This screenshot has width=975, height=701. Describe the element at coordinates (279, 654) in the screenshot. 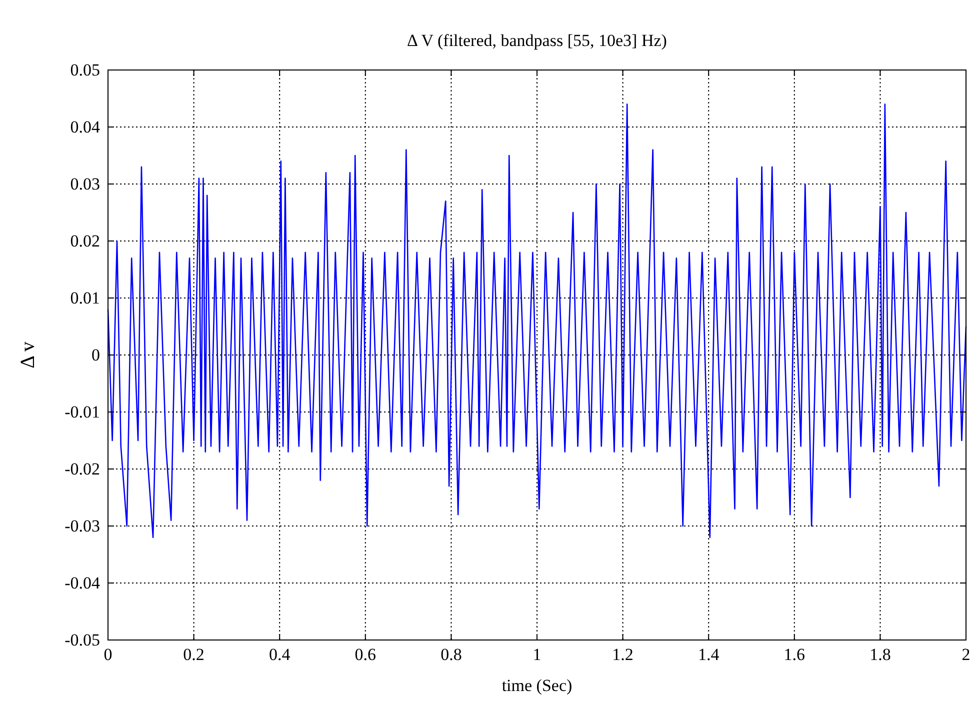

I see `x-tick-label: 0.4` at that location.